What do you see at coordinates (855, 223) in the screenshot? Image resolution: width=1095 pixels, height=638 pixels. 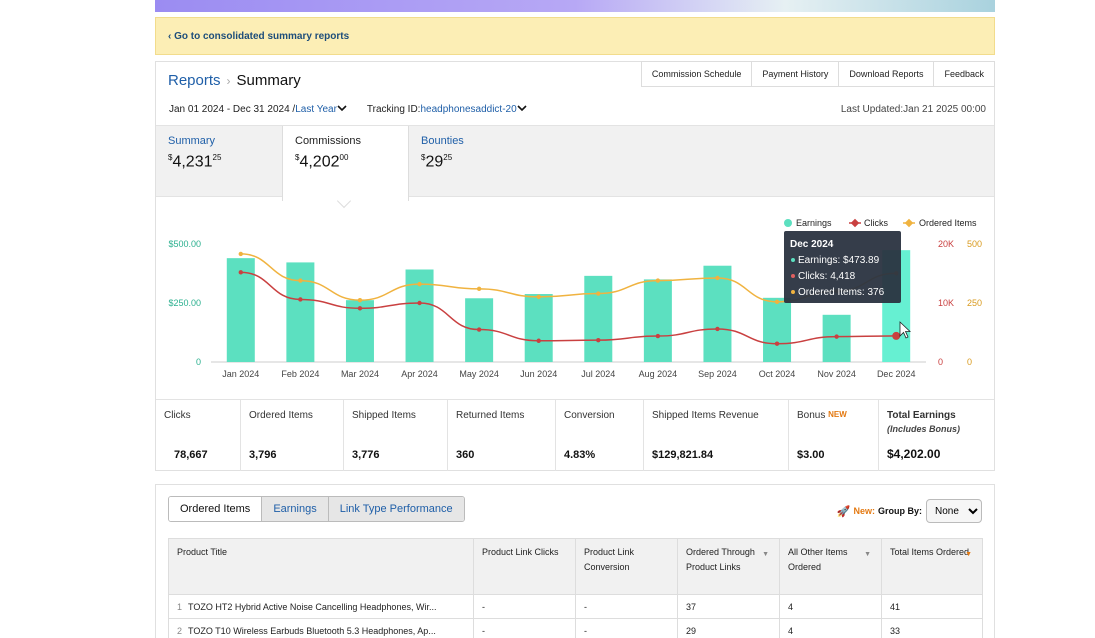 I see `legend-clicks-marker` at bounding box center [855, 223].